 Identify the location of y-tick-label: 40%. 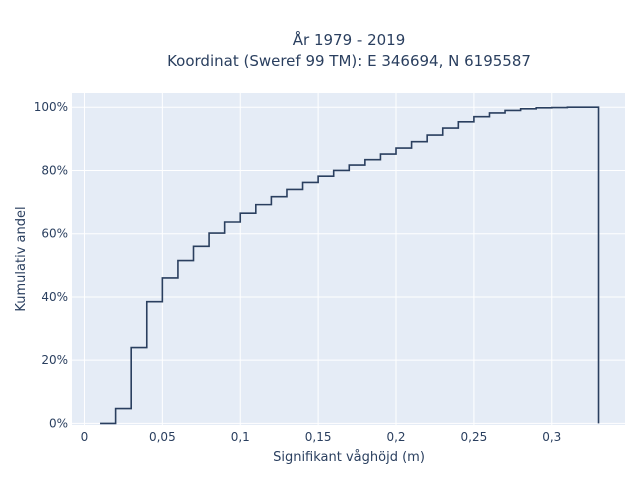
(54, 297).